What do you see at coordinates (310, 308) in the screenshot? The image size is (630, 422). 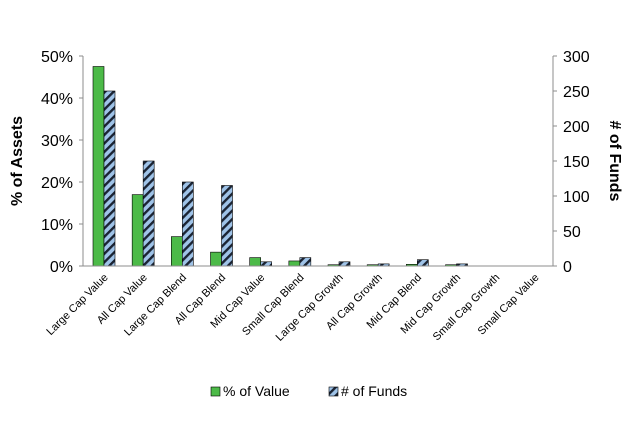 I see `category-label-6: Large Cap Growth` at bounding box center [310, 308].